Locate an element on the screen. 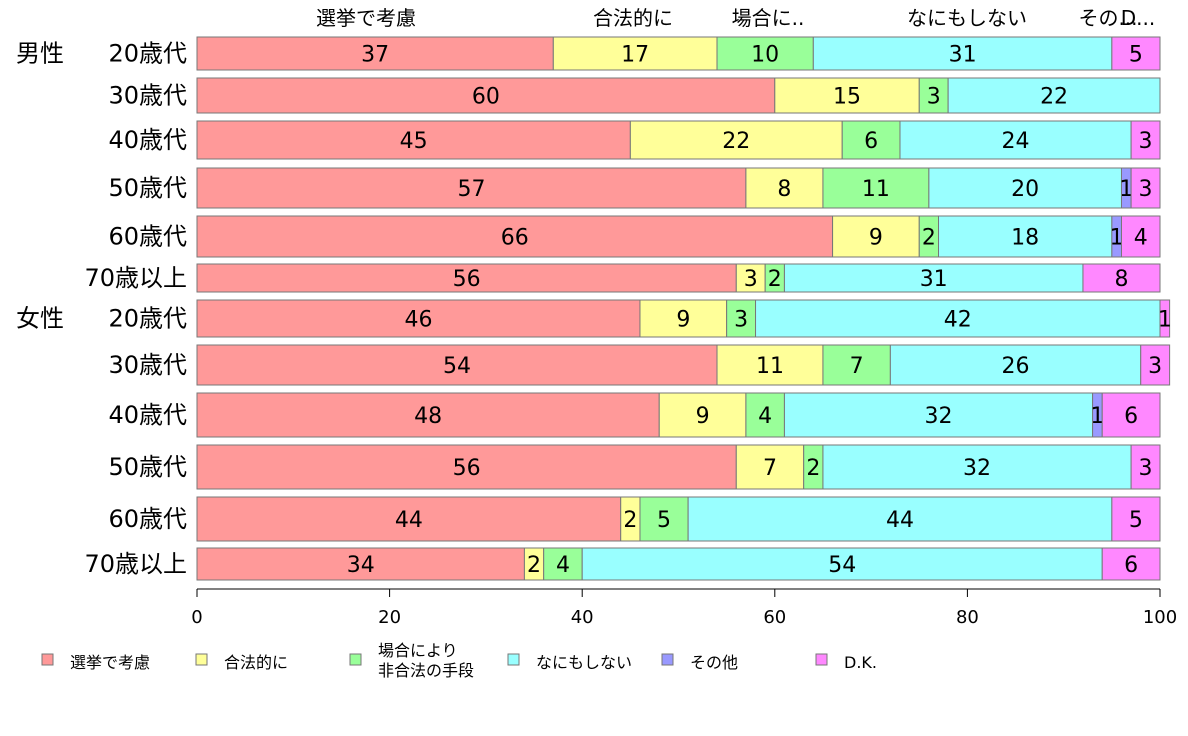 This screenshot has width=1188, height=736. data-label: 46 is located at coordinates (418, 320).